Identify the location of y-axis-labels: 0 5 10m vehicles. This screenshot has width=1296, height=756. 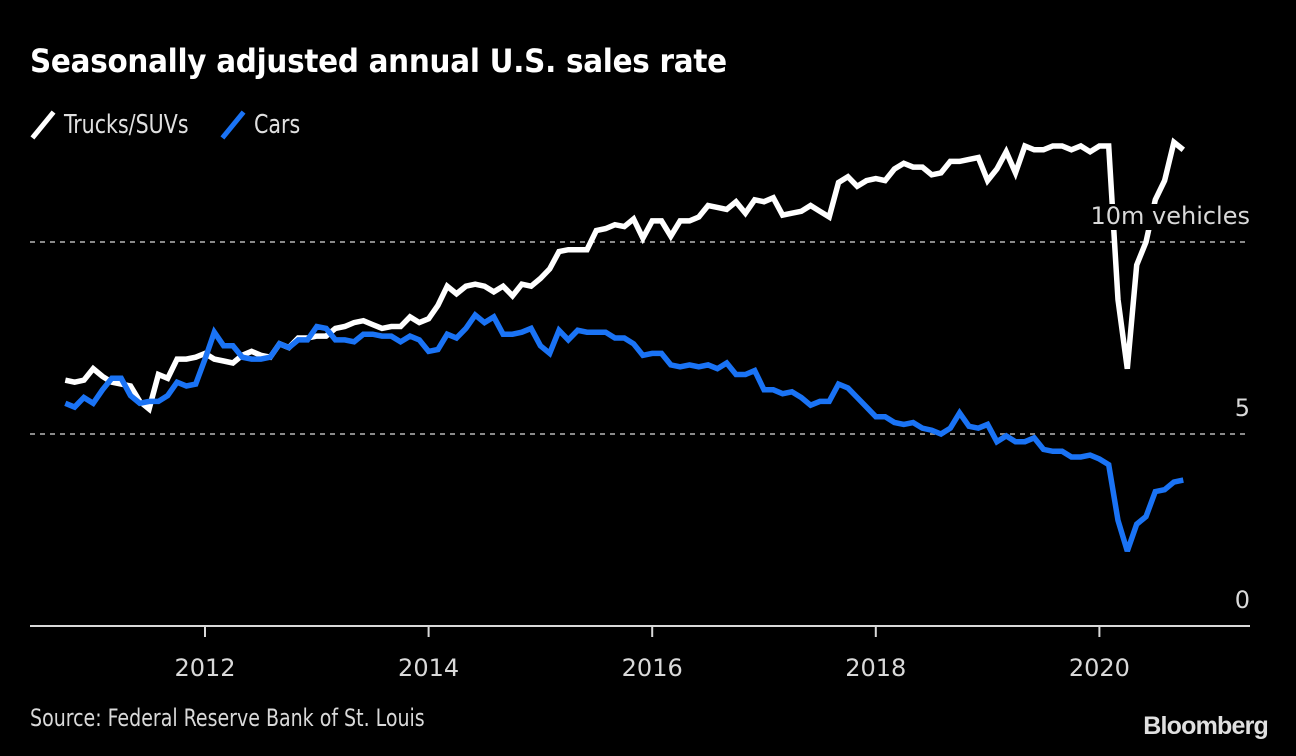
(1170, 408).